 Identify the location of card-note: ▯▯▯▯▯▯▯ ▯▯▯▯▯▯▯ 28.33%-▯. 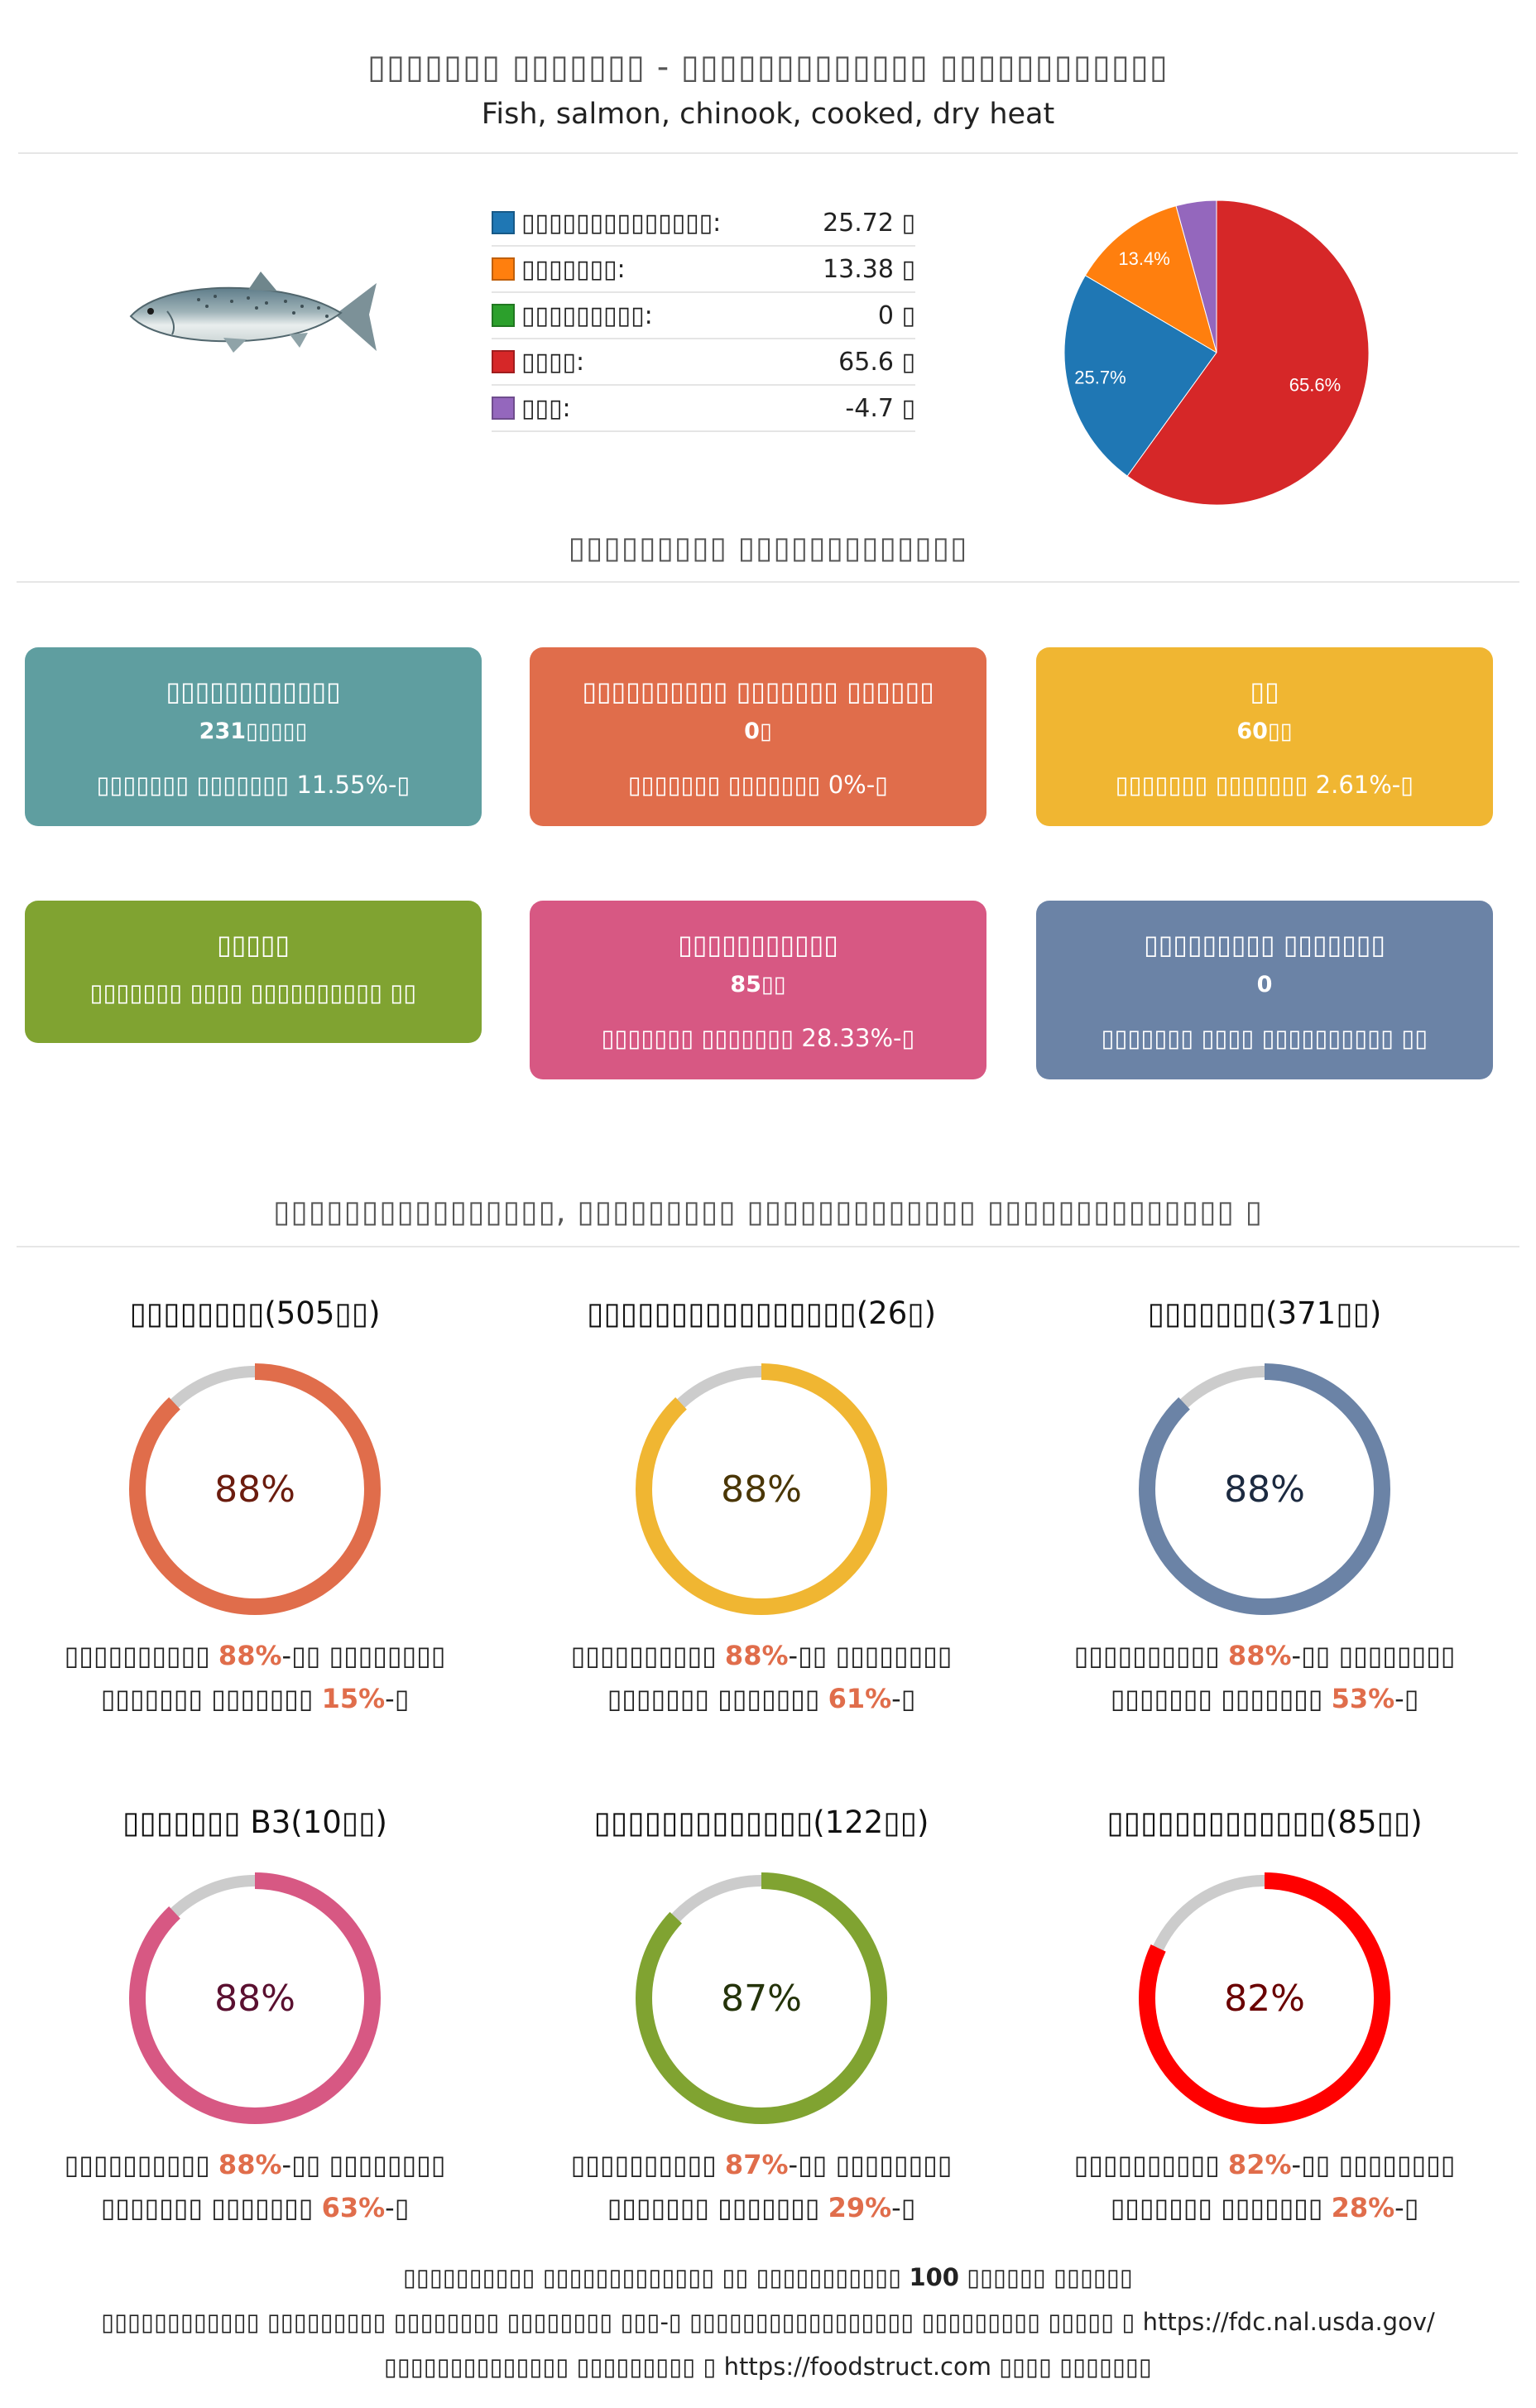
(758, 1038).